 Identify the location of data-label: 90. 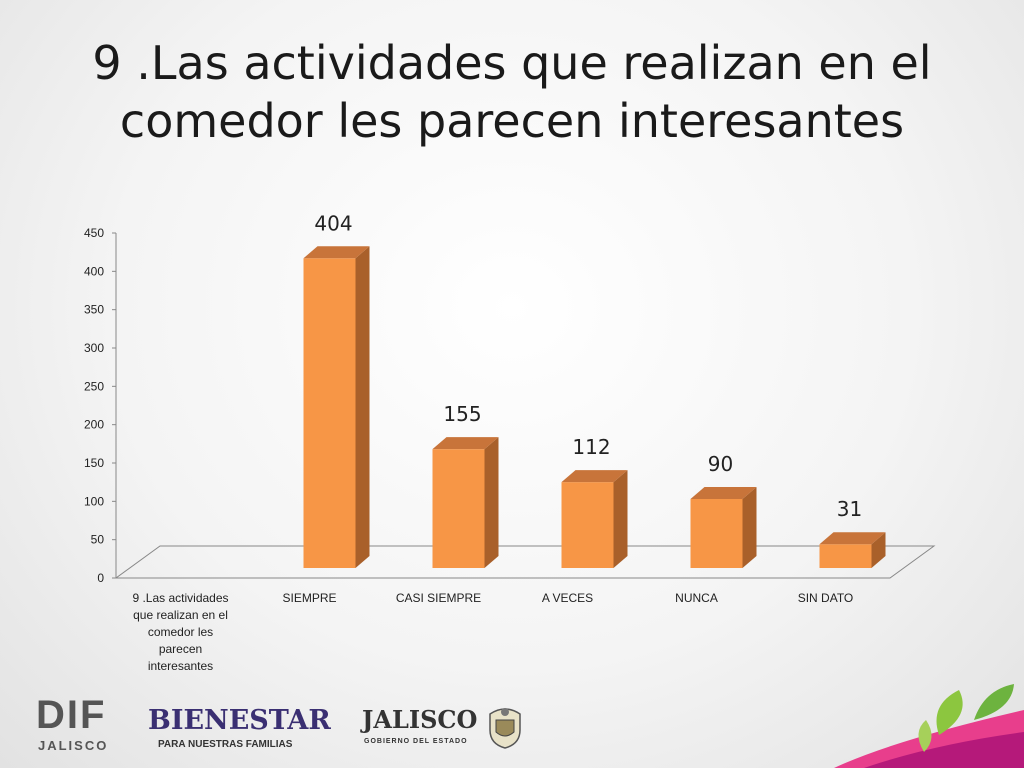
(720, 464).